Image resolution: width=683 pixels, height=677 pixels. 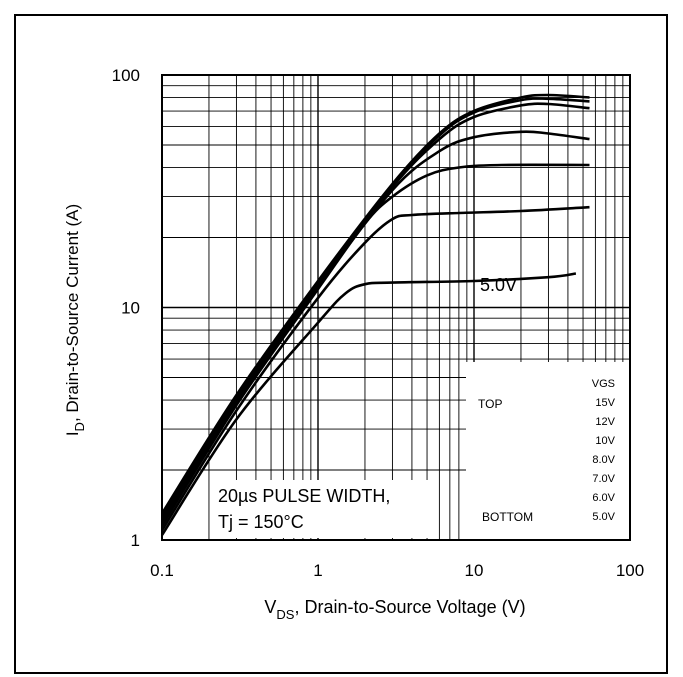 What do you see at coordinates (603, 384) in the screenshot?
I see `legend-header: VGS` at bounding box center [603, 384].